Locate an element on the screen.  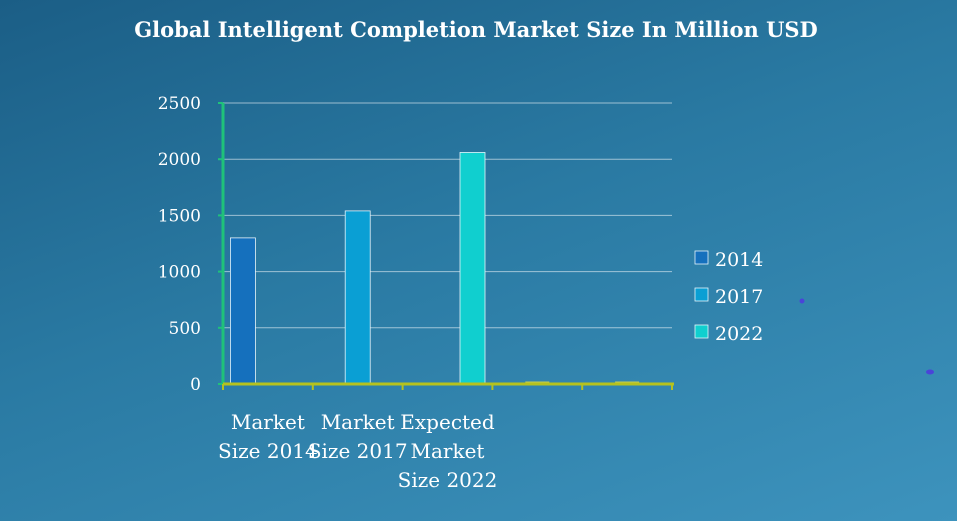
y-tick-label: 2000 is located at coordinates (179, 160).